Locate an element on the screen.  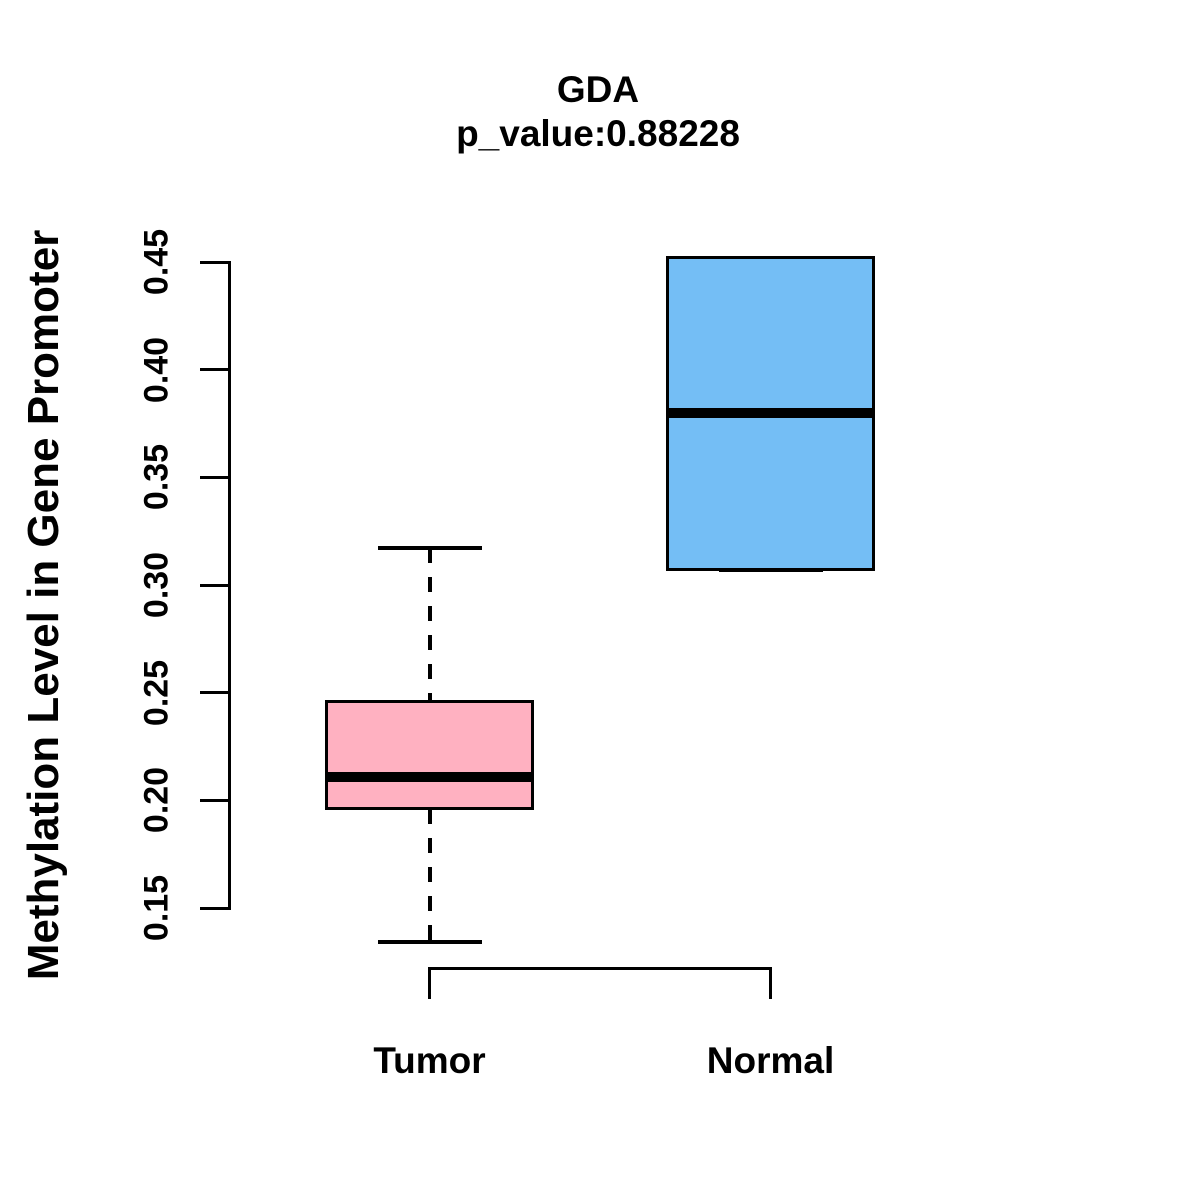
x-axis-line is located at coordinates (600, 968).